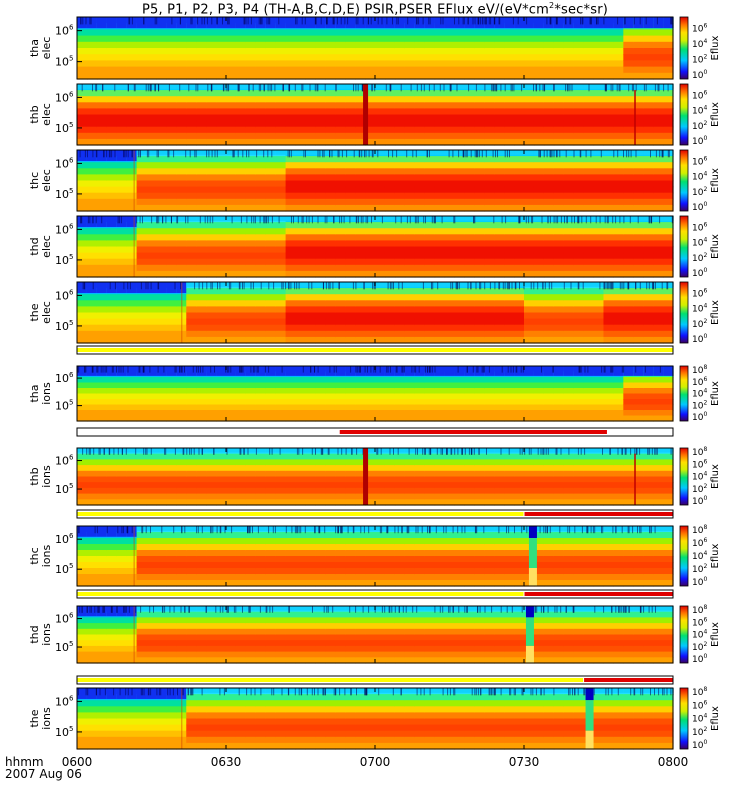  I want to click on y-axis-label: theions, so click(40, 718).